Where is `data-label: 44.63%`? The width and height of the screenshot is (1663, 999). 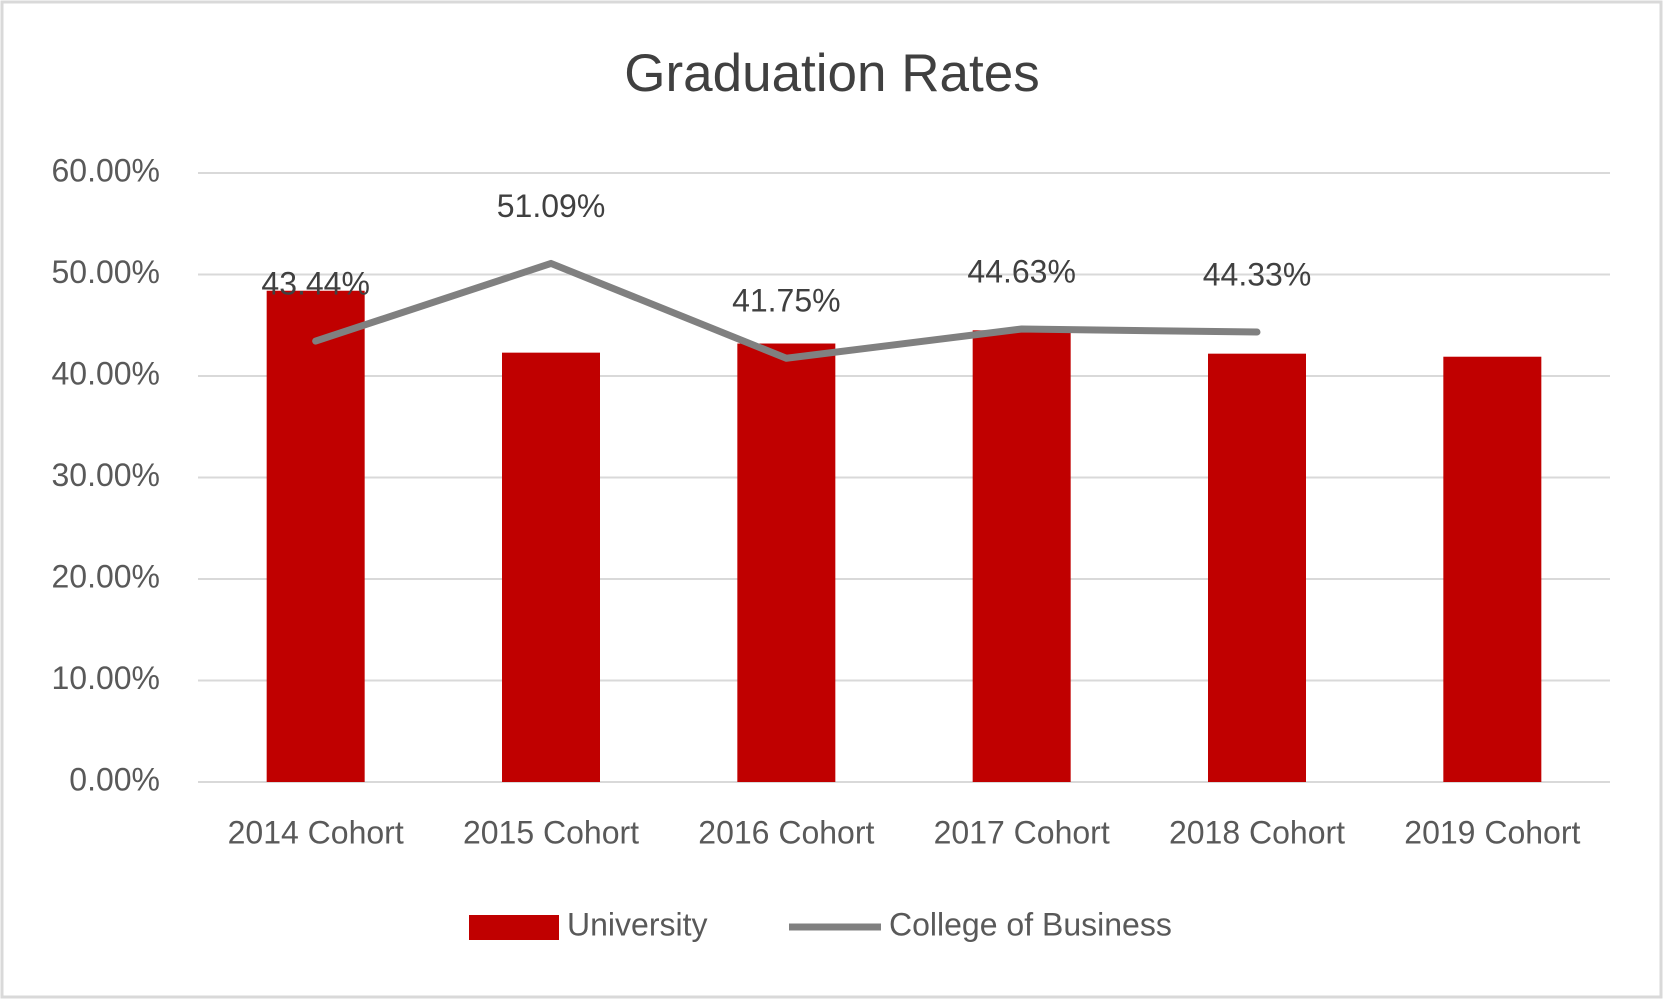 data-label: 44.63% is located at coordinates (1021, 271).